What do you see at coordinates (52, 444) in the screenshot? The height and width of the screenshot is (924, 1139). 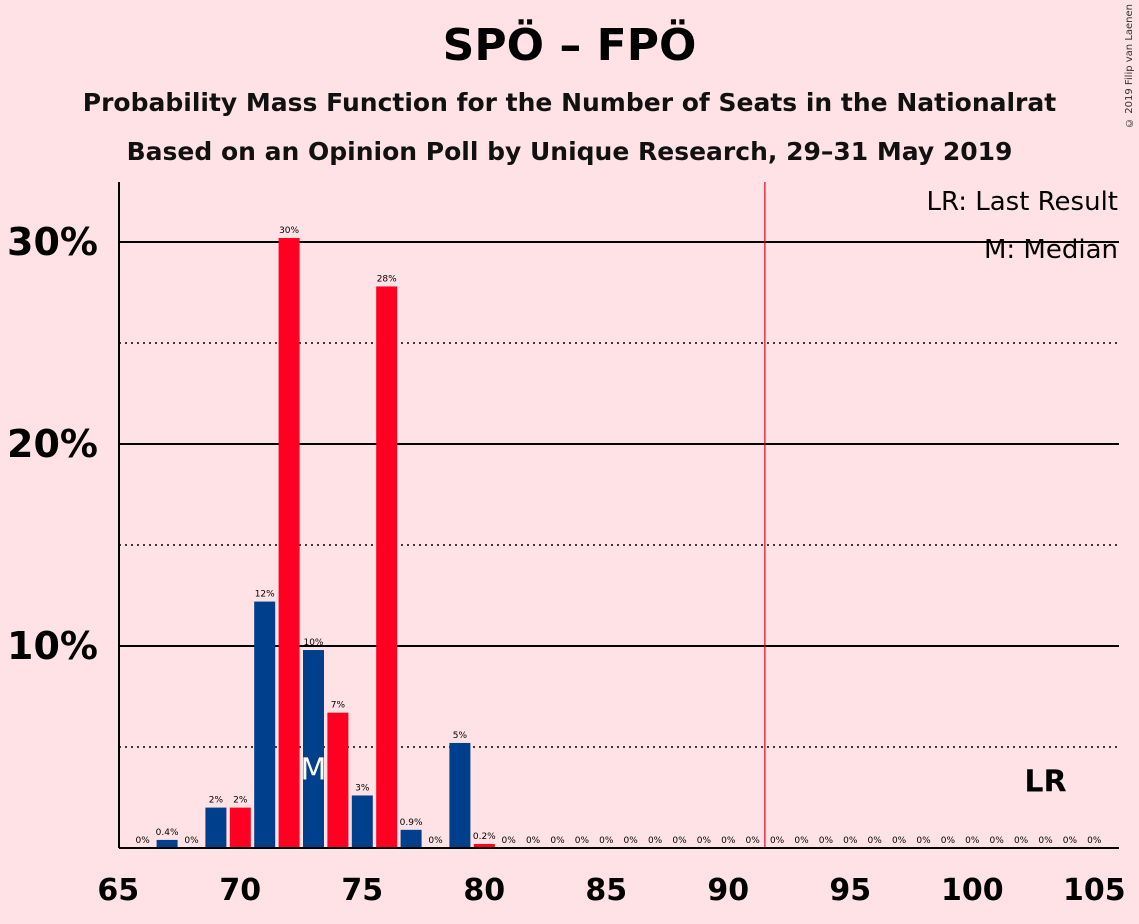 I see `y-tick-20: 20%` at bounding box center [52, 444].